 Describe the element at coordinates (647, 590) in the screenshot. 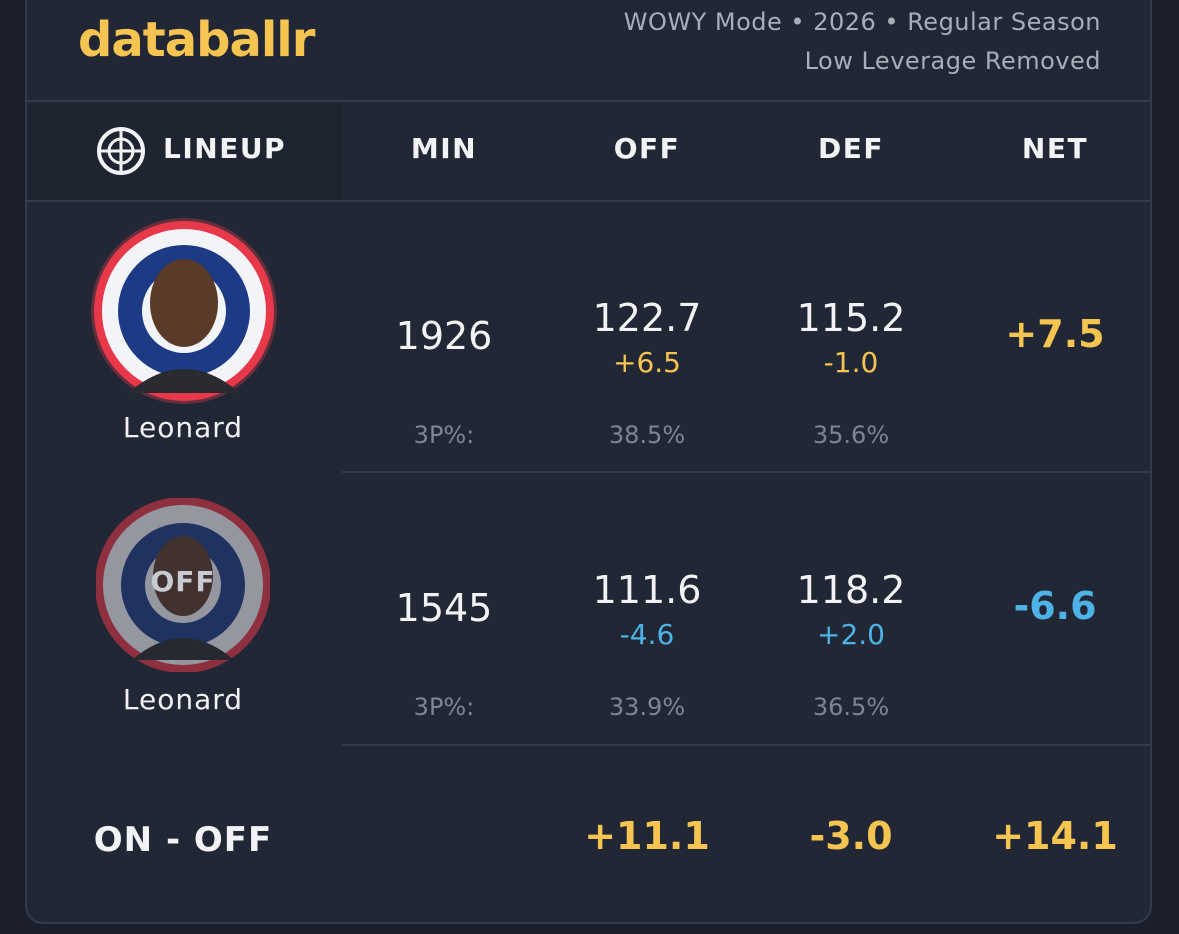

I see `off-rating: 111.6` at that location.